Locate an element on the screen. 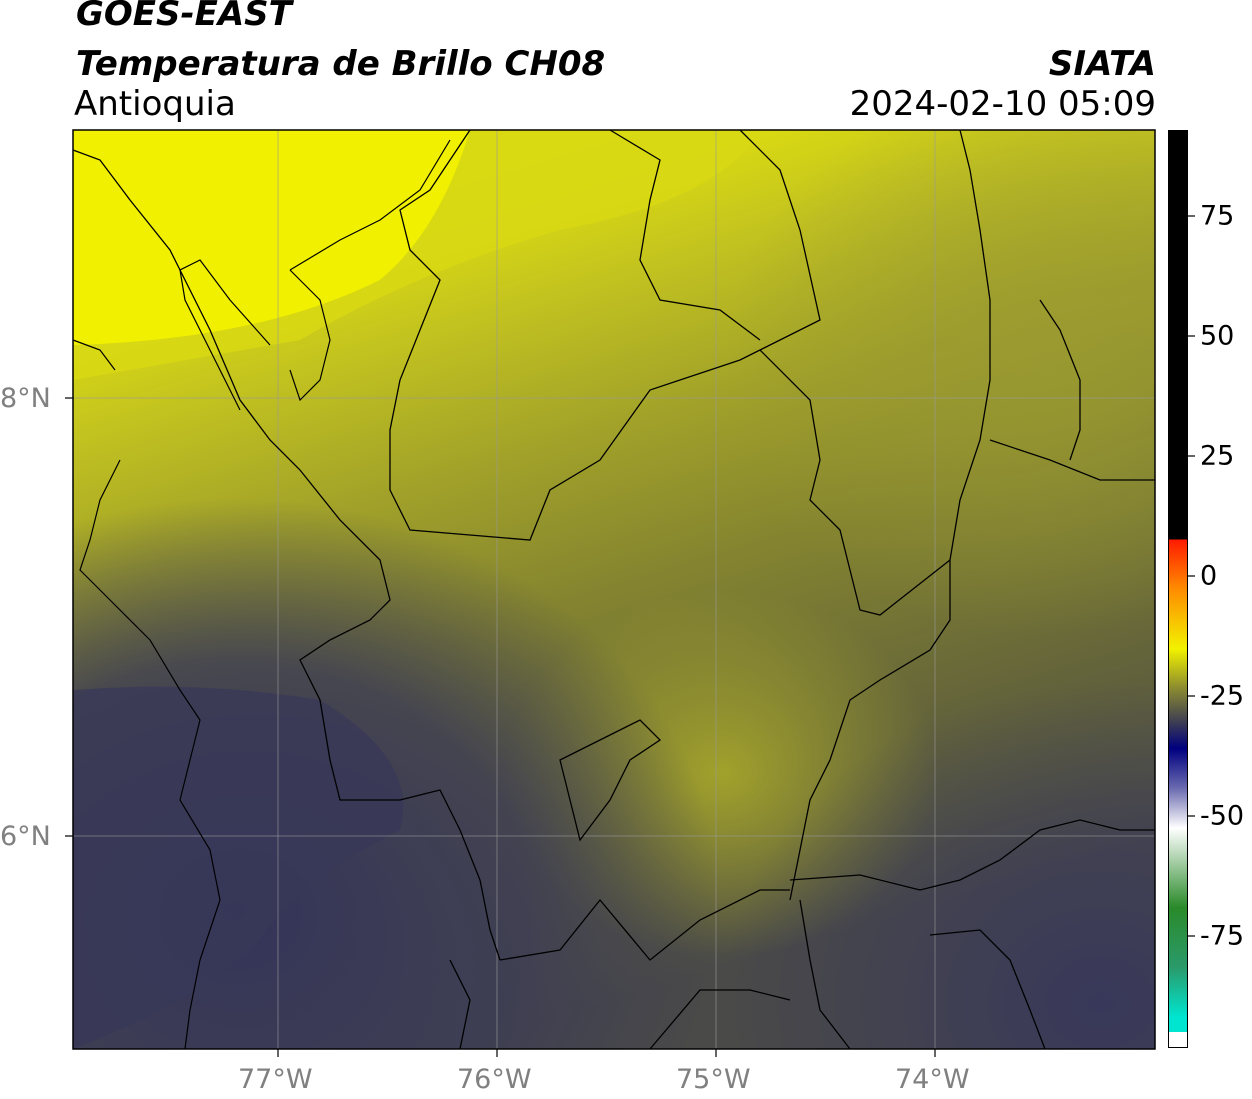 The width and height of the screenshot is (1252, 1099). lat-label-6n: 6°N is located at coordinates (25, 836).